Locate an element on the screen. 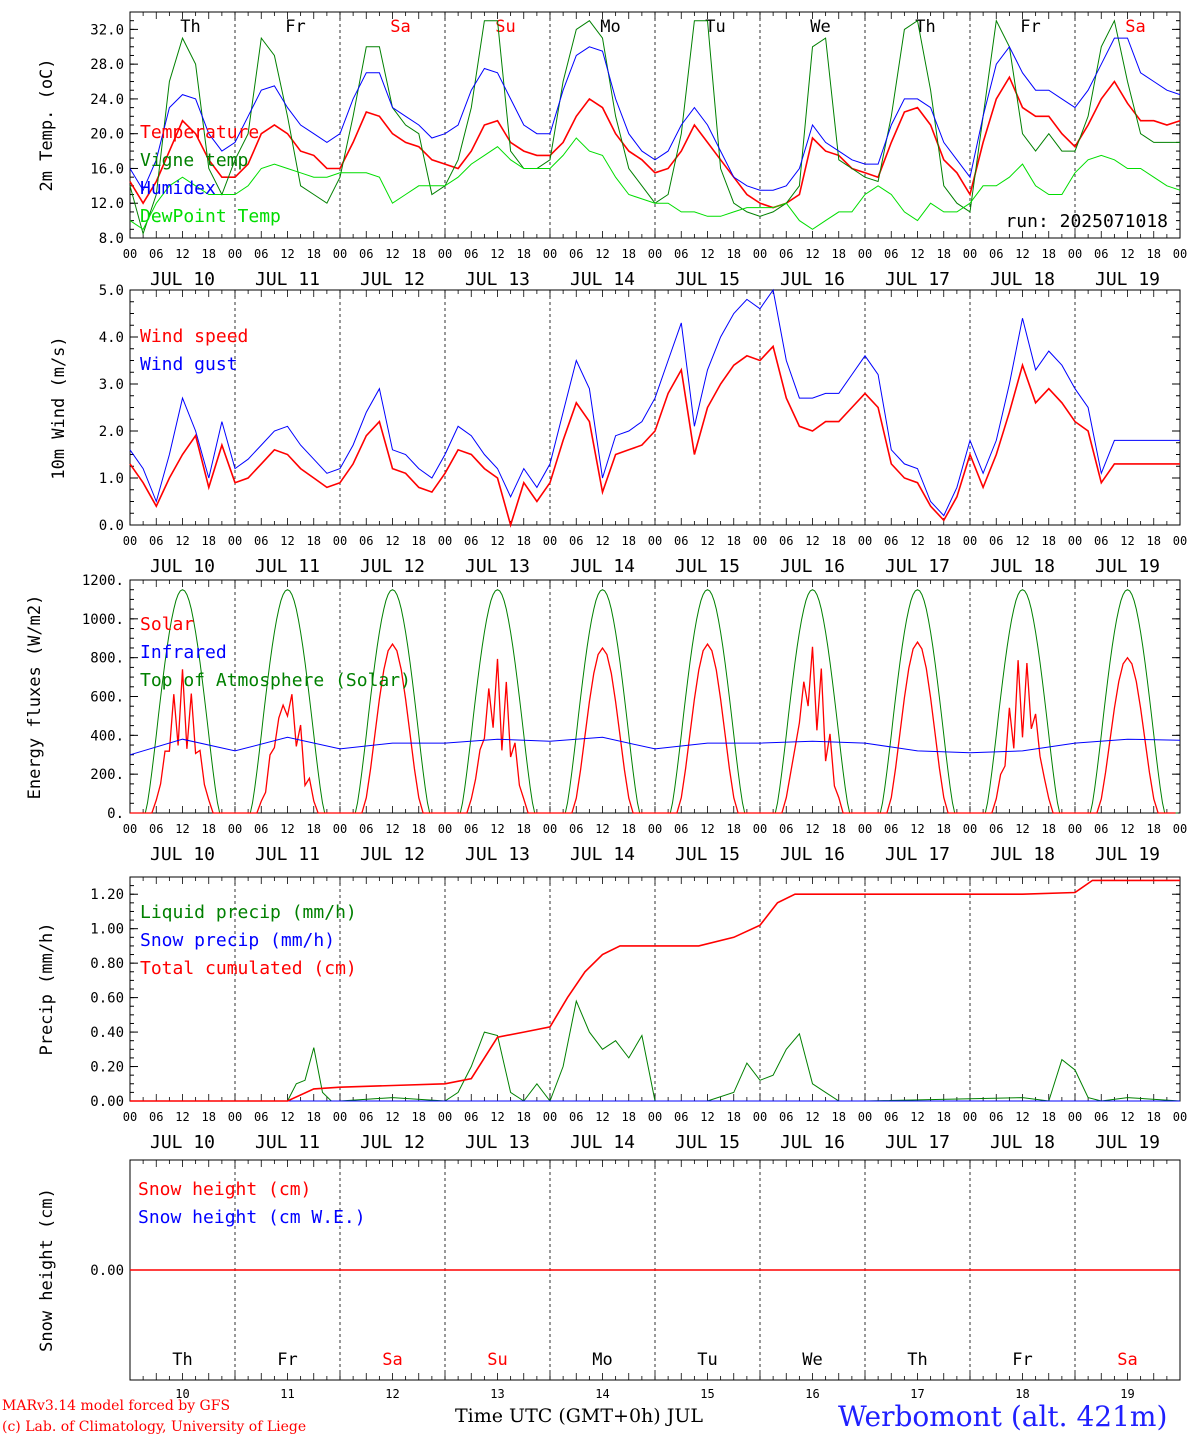  day-number-label: 12 is located at coordinates (392, 1394).